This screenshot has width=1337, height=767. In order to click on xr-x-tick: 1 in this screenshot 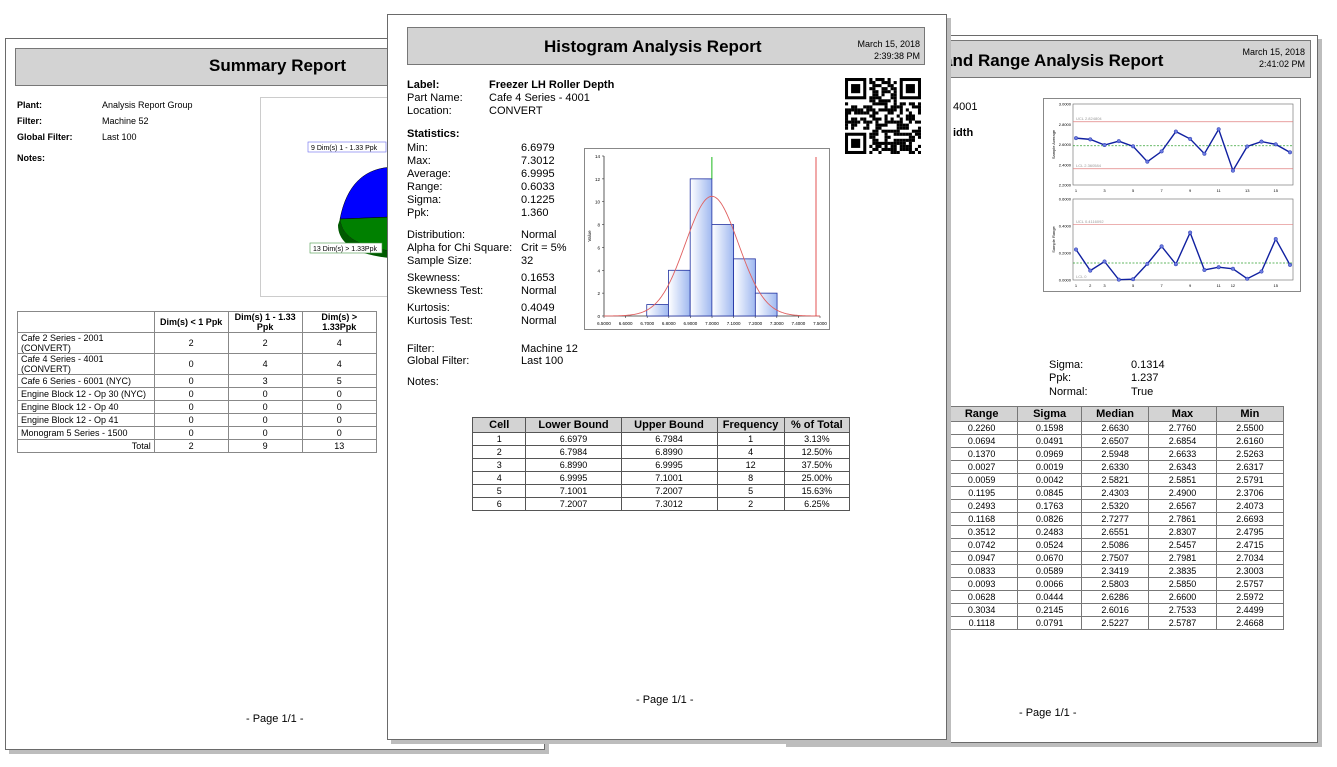, I will do `click(1076, 190)`.